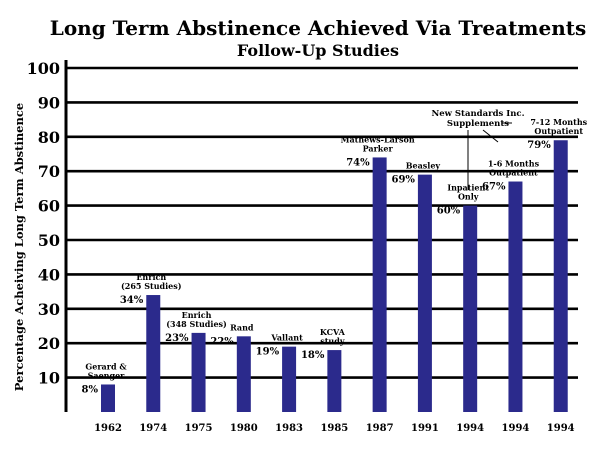 The image size is (600, 450). Describe the element at coordinates (490, 136) in the screenshot. I see `annotation-connector` at that location.